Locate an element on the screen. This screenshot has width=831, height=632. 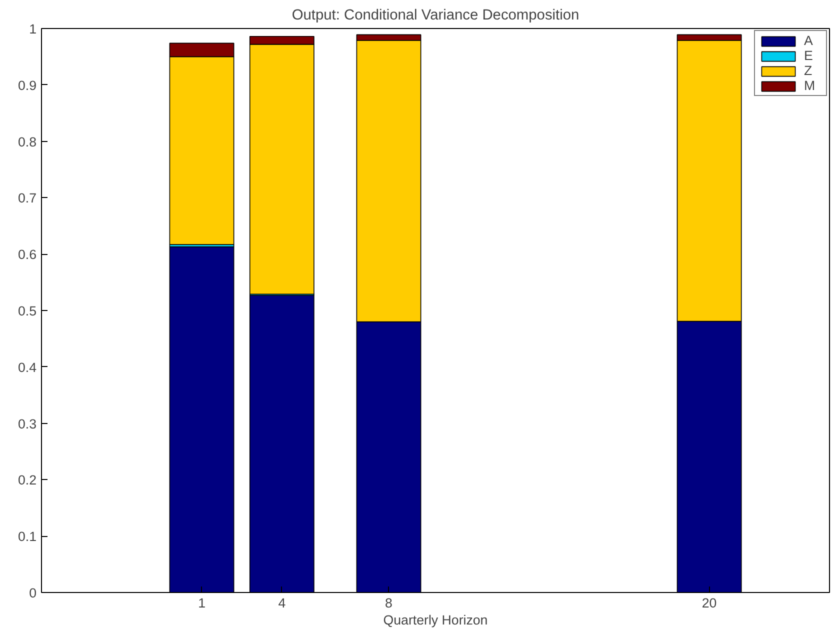
y-tick-label: 0.3 is located at coordinates (27, 424).